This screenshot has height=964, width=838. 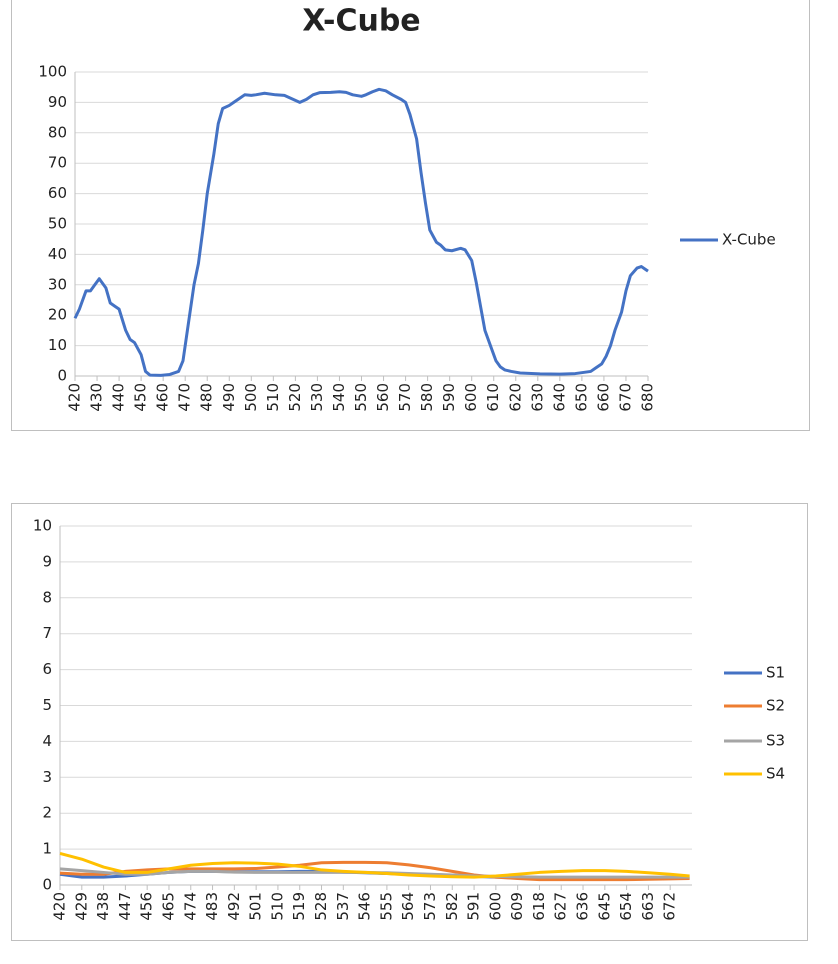 What do you see at coordinates (147, 906) in the screenshot?
I see `x-tick-label: 456` at bounding box center [147, 906].